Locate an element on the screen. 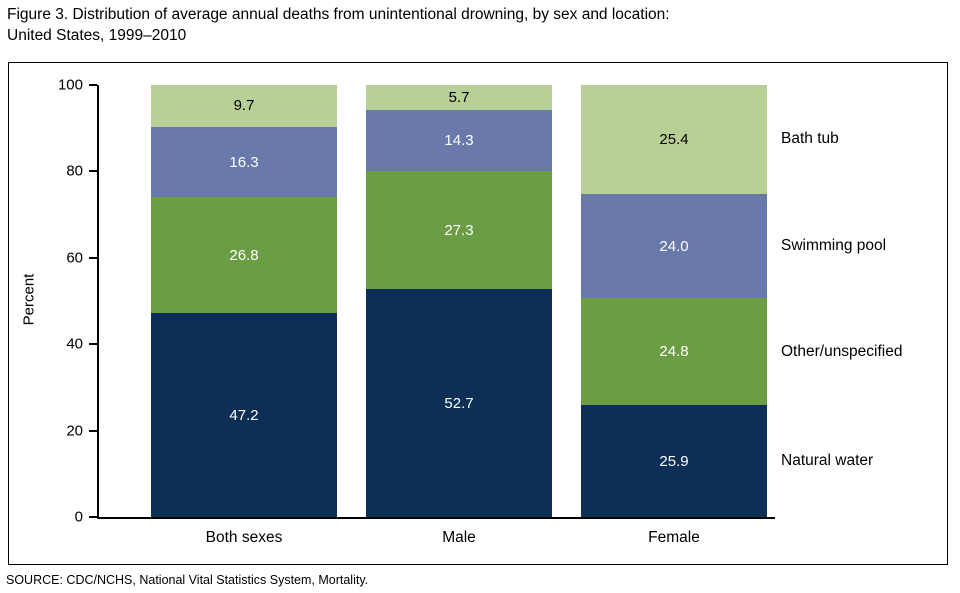 The width and height of the screenshot is (960, 593). legend-label: Swimming pool is located at coordinates (834, 246).